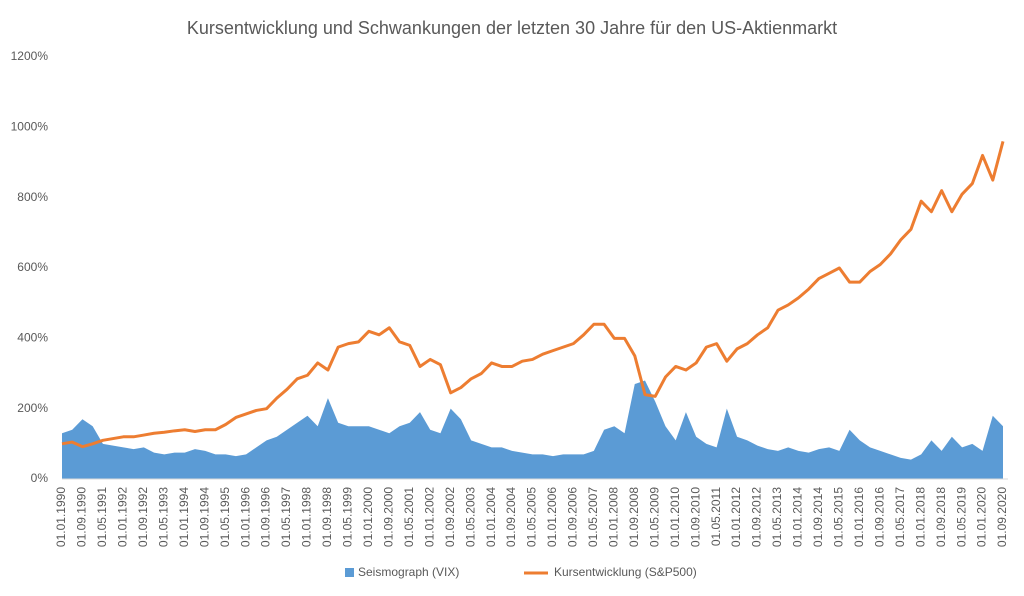  What do you see at coordinates (163, 517) in the screenshot?
I see `x-tick-label: 01.05.1993` at bounding box center [163, 517].